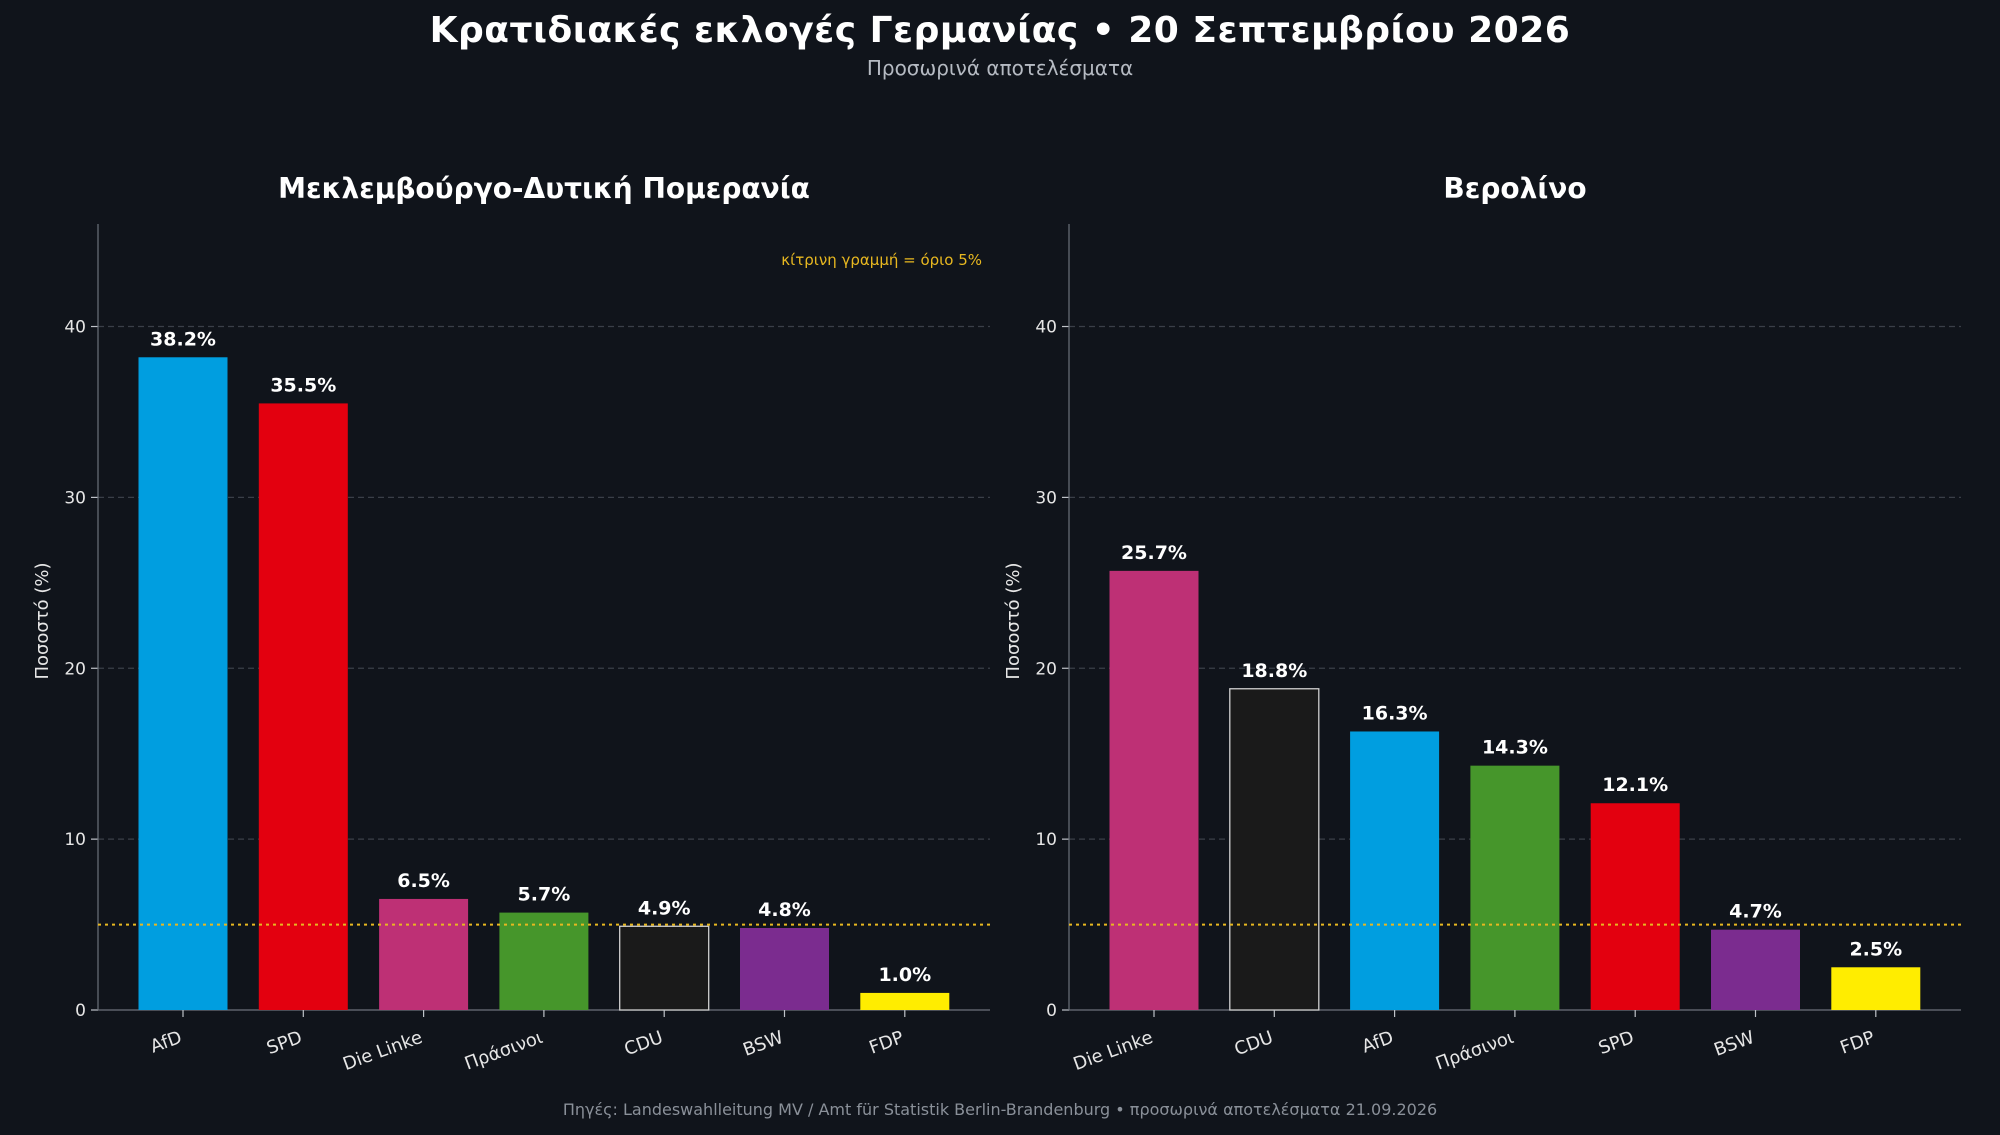 The width and height of the screenshot is (2000, 1135). Describe the element at coordinates (544, 188) in the screenshot. I see `panel-title: Μεκλεμβούργο-Δυτική Πομερανία` at that location.